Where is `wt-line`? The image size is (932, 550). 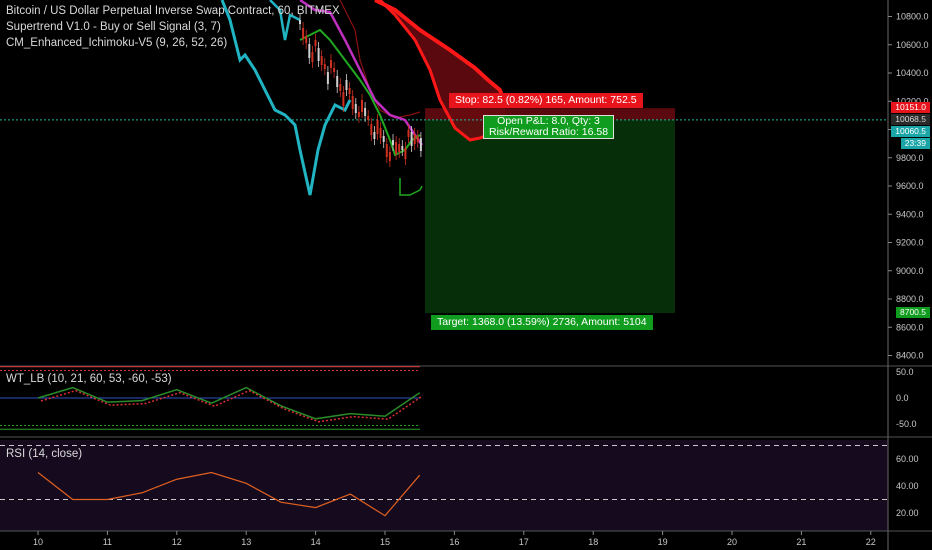
wt-line is located at coordinates (229, 403).